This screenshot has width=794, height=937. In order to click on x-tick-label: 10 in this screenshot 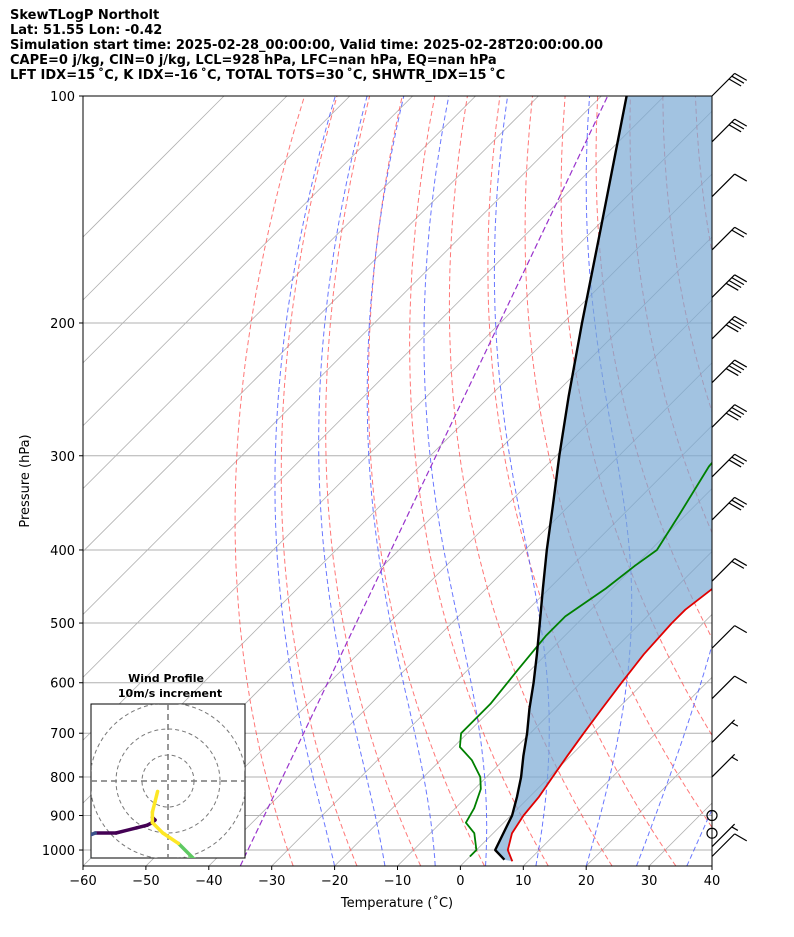, I will do `click(523, 881)`.